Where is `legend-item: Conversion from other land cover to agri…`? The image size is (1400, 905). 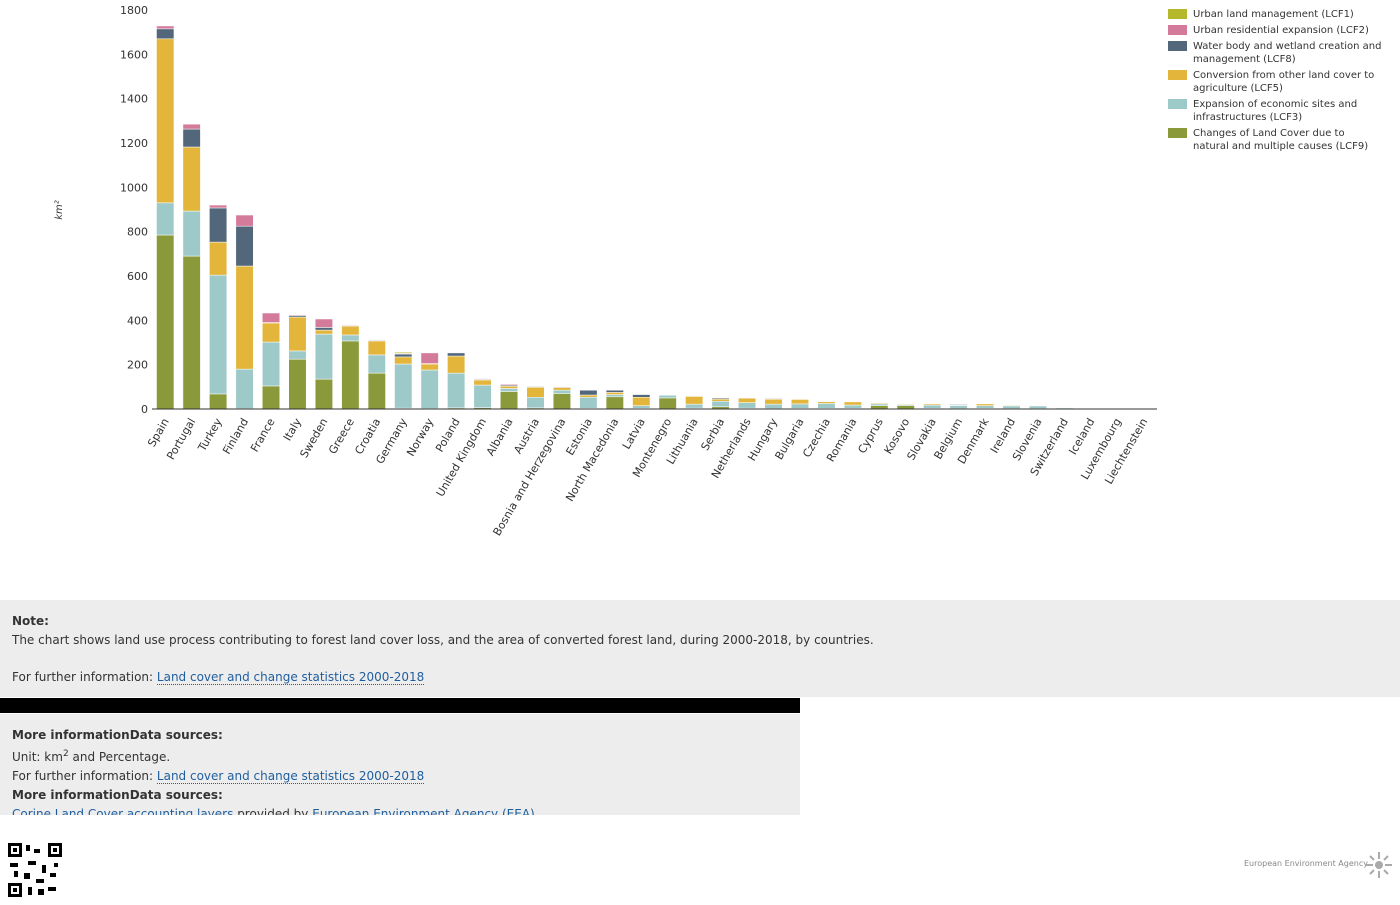 legend-item: Conversion from other land cover to agri… is located at coordinates (1275, 82).